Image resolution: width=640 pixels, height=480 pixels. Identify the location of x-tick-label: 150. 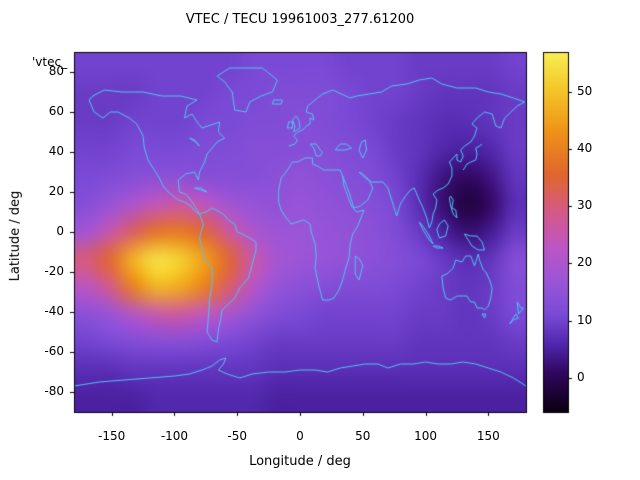
(488, 436).